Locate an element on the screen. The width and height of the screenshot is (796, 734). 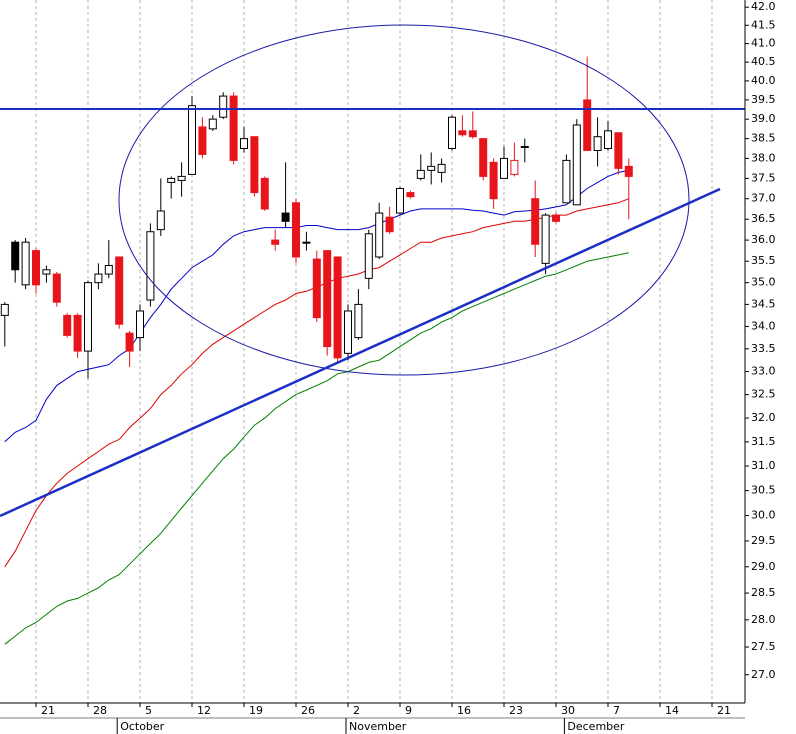
y-tick-label: 28.5 is located at coordinates (763, 592).